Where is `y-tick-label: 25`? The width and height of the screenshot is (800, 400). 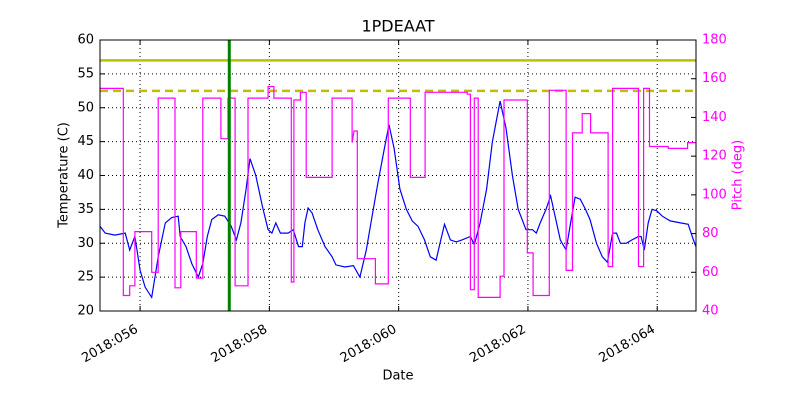
y-tick-label: 25 is located at coordinates (85, 277).